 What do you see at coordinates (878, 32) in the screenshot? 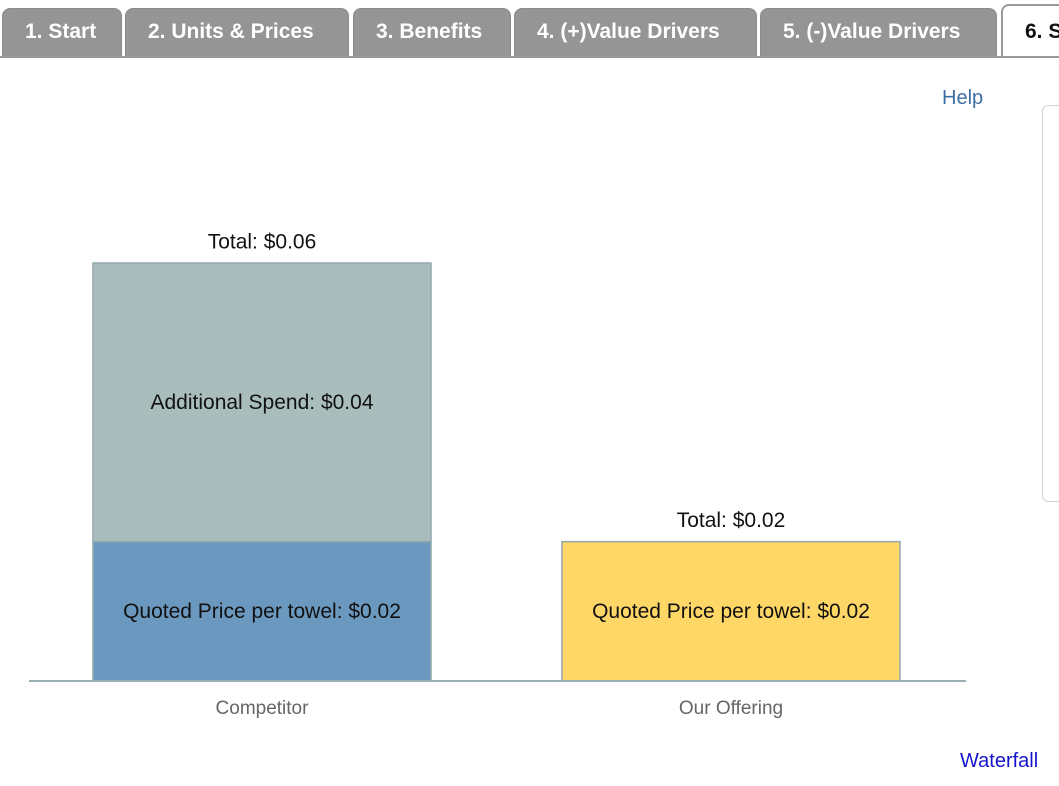
I see `tab-negative-value-drivers: 5. (-)Value Drivers` at bounding box center [878, 32].